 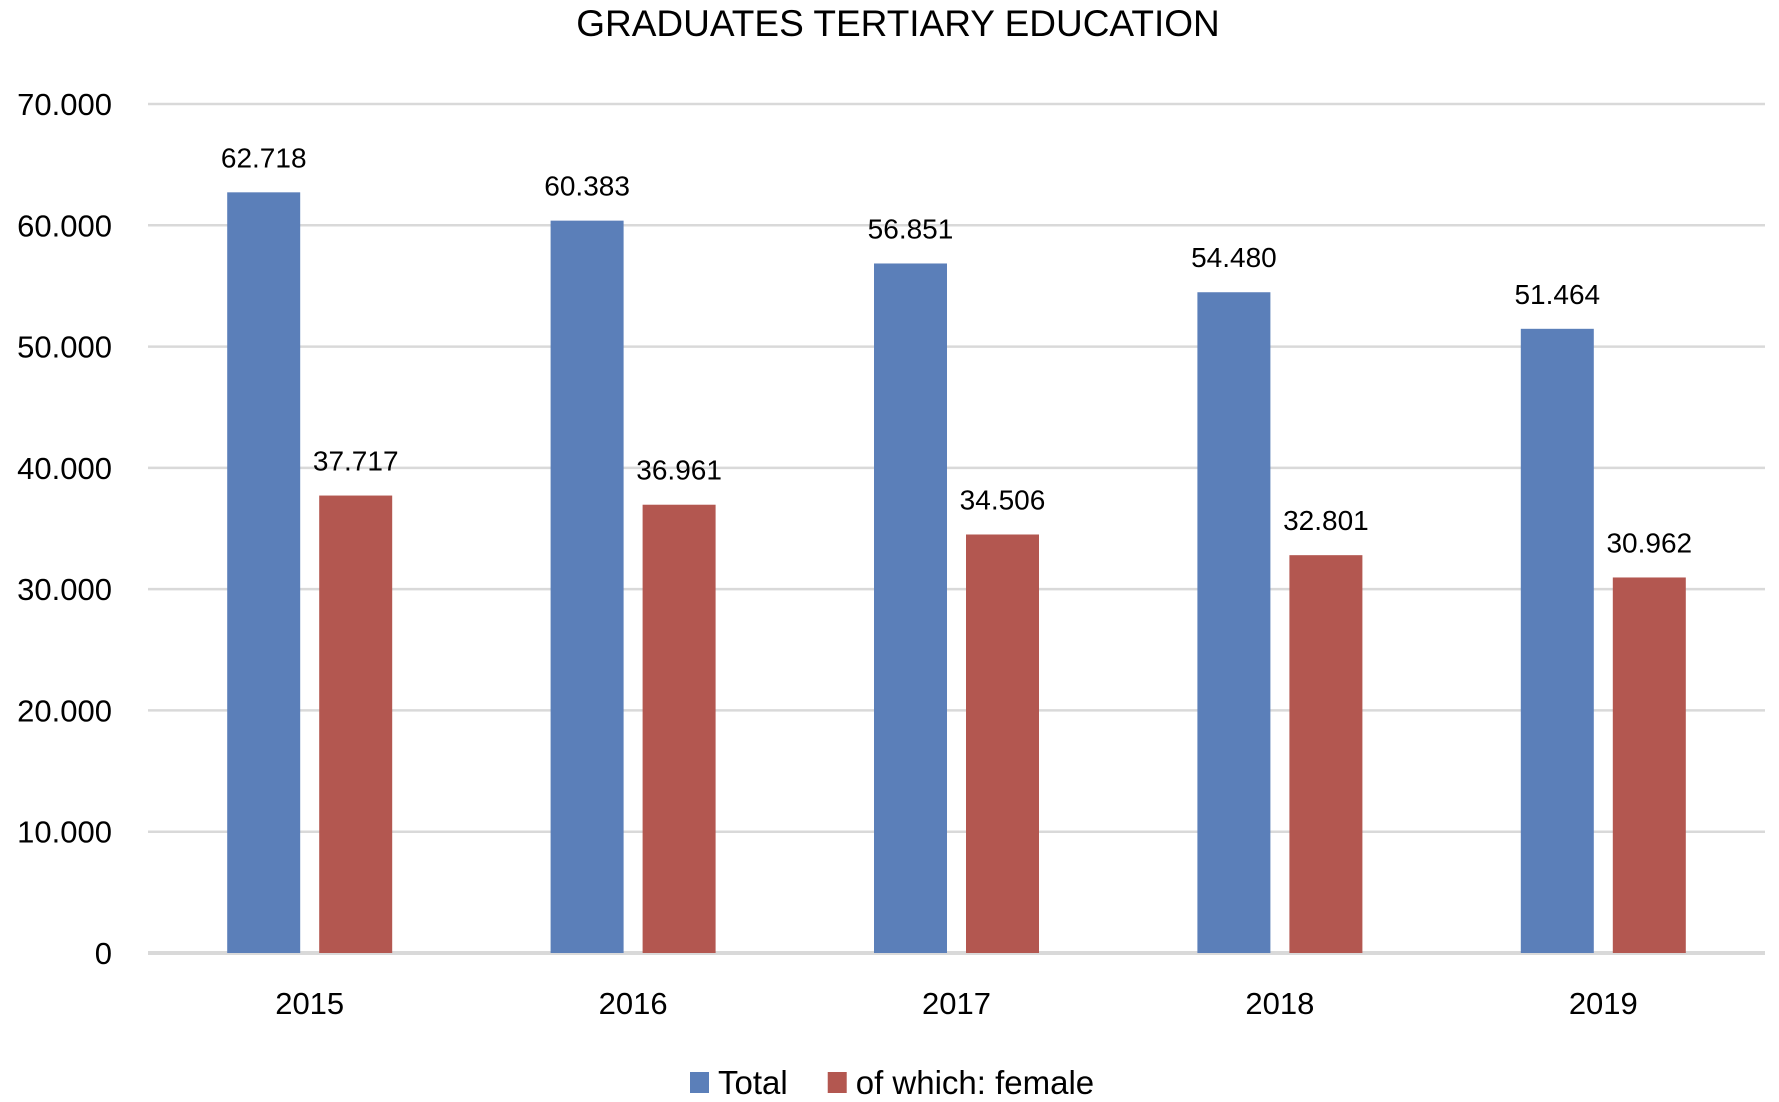 I want to click on legend-label: of which: female, so click(x=975, y=1080).